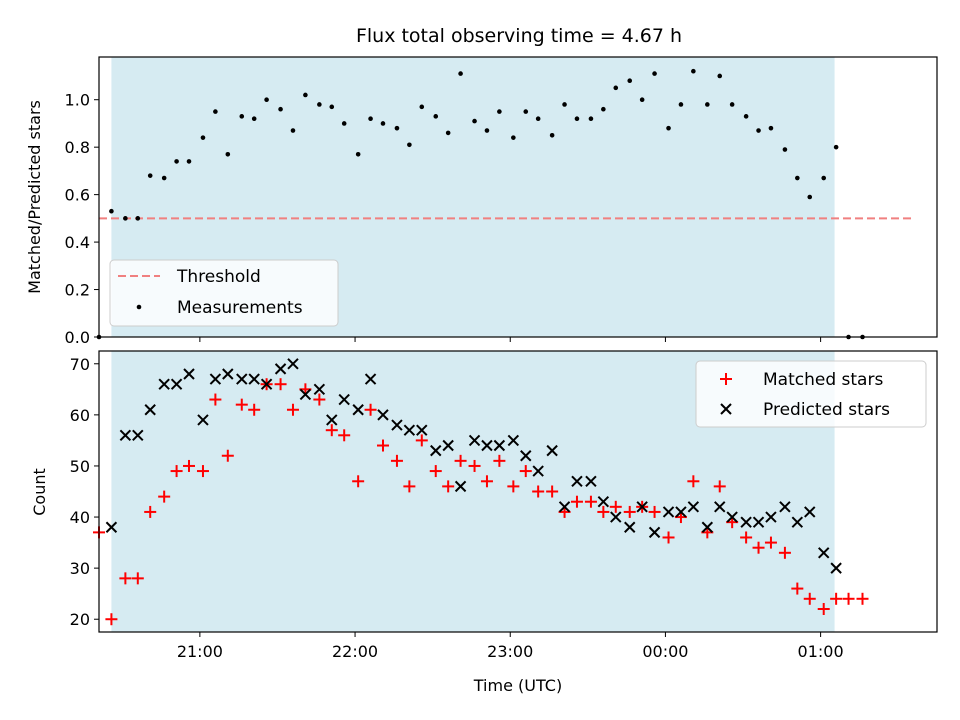  I want to click on legend-measurements-label: Measurements, so click(240, 308).